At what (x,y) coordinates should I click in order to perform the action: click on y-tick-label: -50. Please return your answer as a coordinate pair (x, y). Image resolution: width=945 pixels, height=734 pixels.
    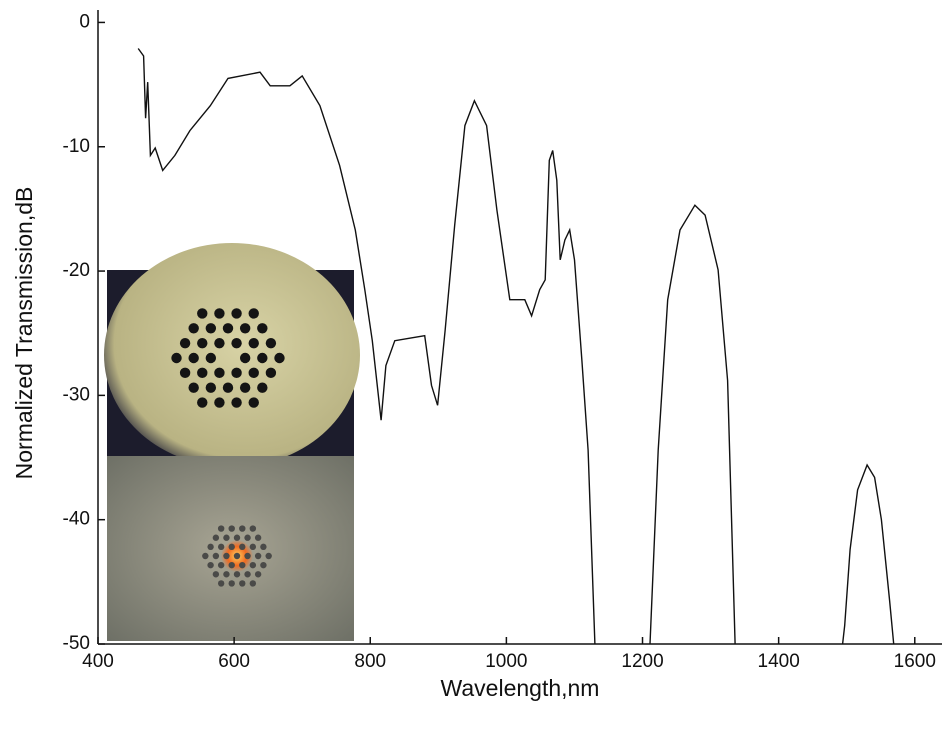
    Looking at the image, I should click on (76, 643).